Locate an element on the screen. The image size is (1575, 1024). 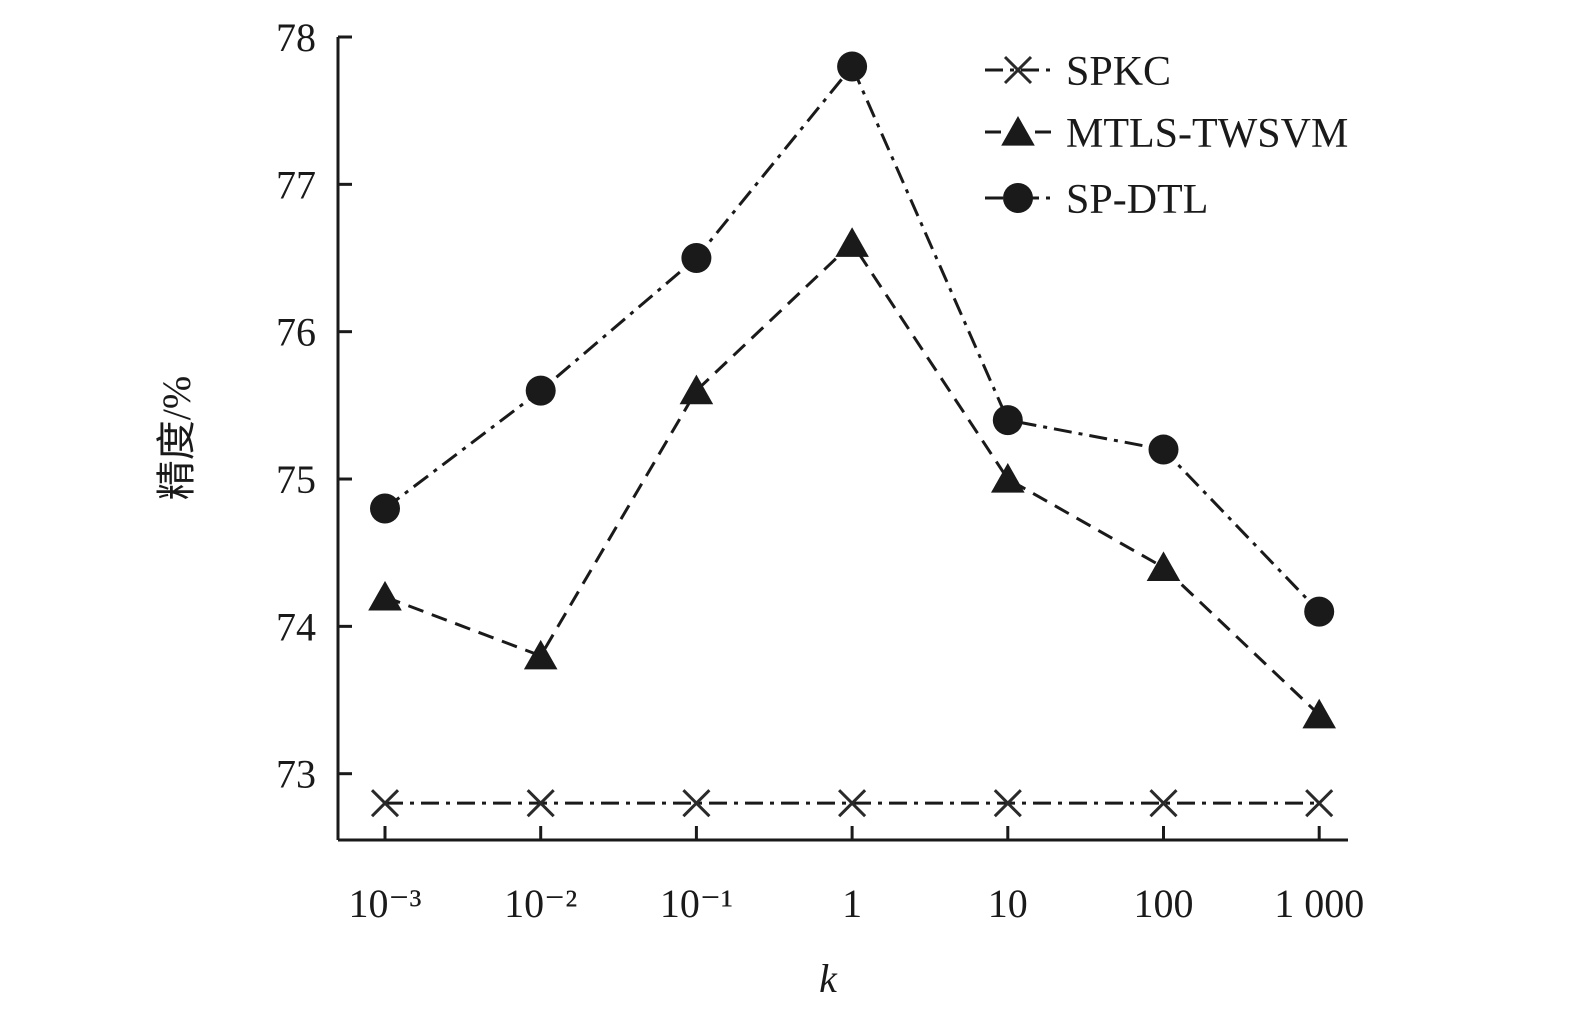
y-tick-label: 73 is located at coordinates (296, 774).